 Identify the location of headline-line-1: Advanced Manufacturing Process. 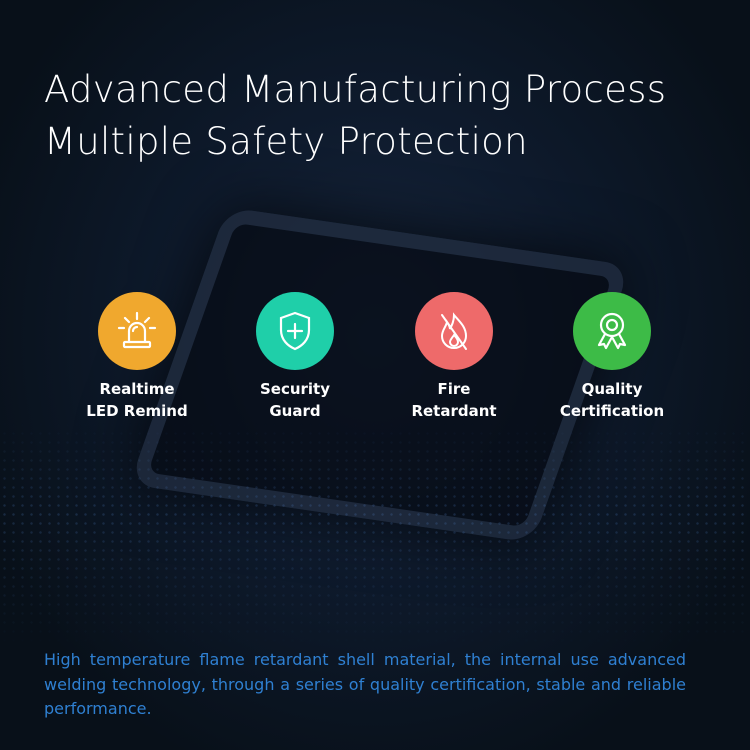
(355, 89).